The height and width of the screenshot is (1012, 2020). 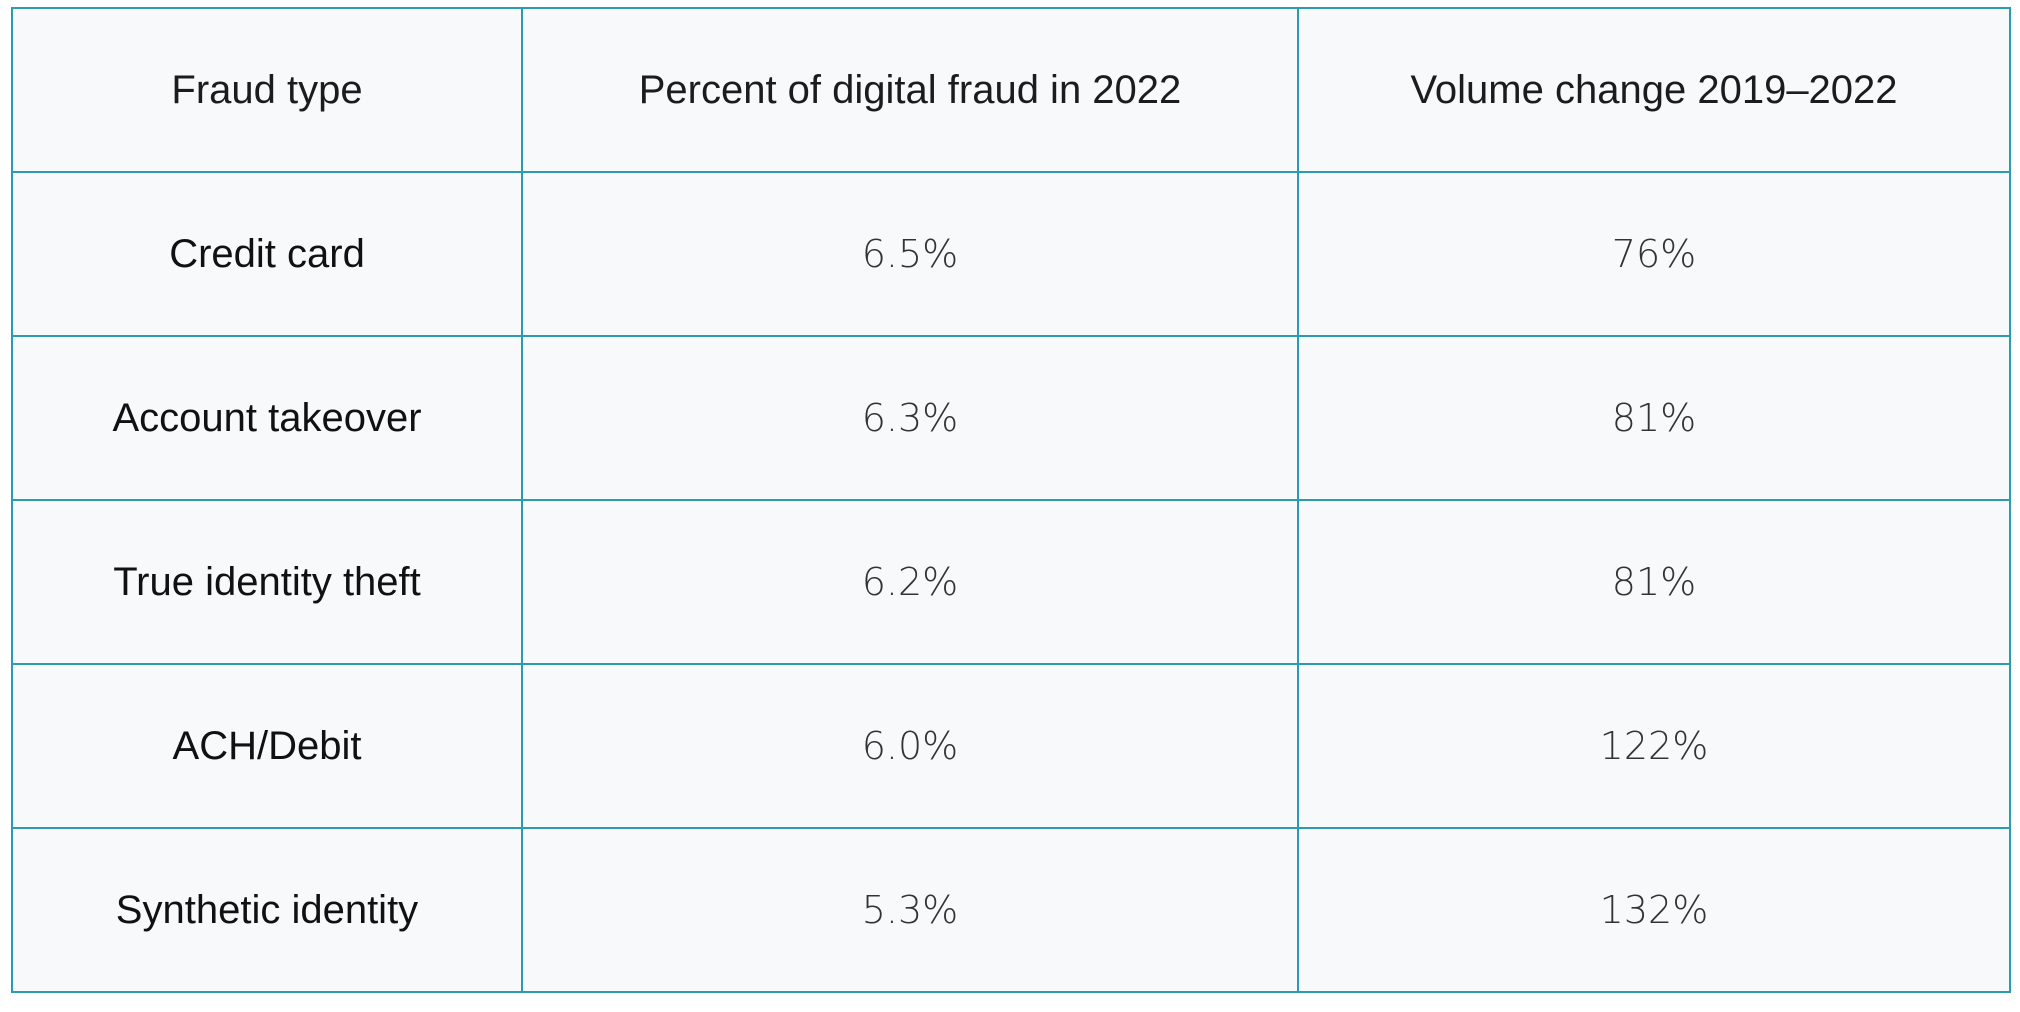 I want to click on percent-cell: 6.0%, so click(x=910, y=746).